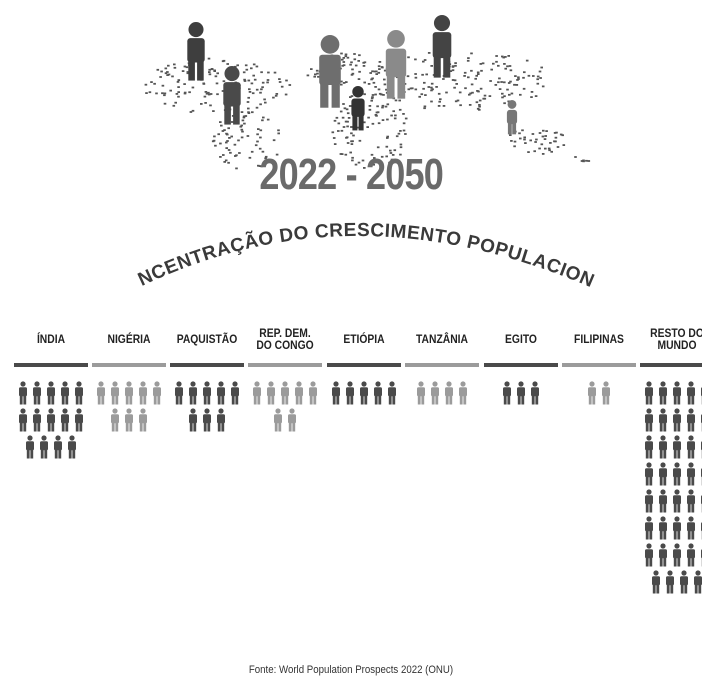 This screenshot has width=702, height=678. What do you see at coordinates (676, 339) in the screenshot?
I see `column-label: RESTO DO MUNDO` at bounding box center [676, 339].